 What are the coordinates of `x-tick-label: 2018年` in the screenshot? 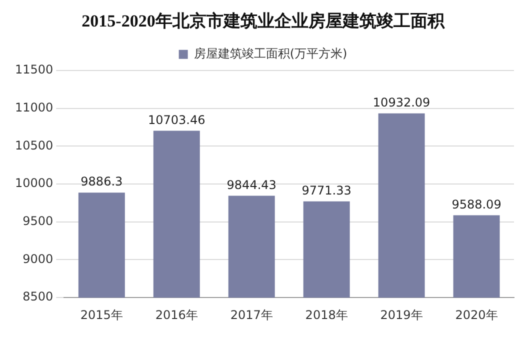 It's located at (326, 315).